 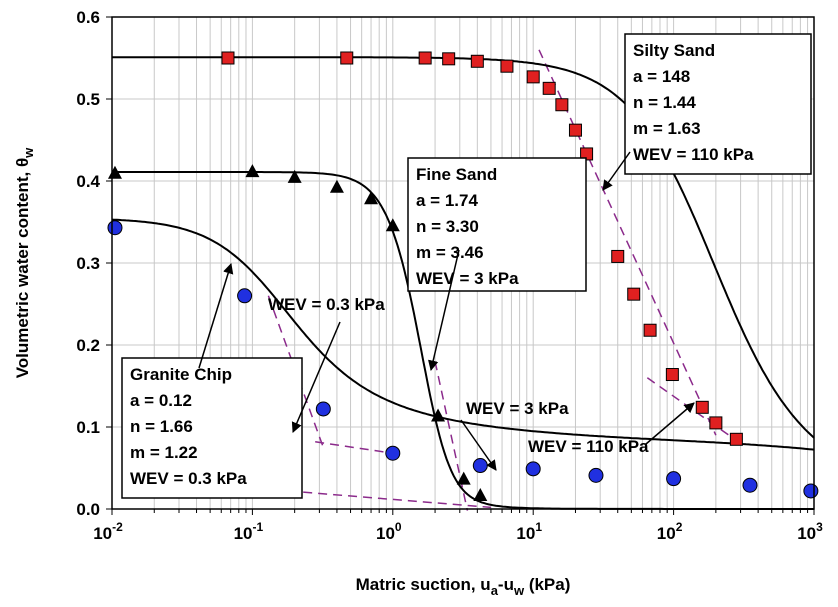 I want to click on annotation-box-line: m = 1.63, so click(x=667, y=128).